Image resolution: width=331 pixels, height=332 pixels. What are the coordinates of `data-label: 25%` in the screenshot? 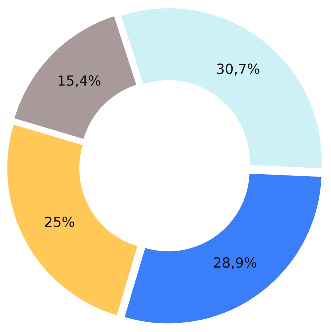 It's located at (59, 222).